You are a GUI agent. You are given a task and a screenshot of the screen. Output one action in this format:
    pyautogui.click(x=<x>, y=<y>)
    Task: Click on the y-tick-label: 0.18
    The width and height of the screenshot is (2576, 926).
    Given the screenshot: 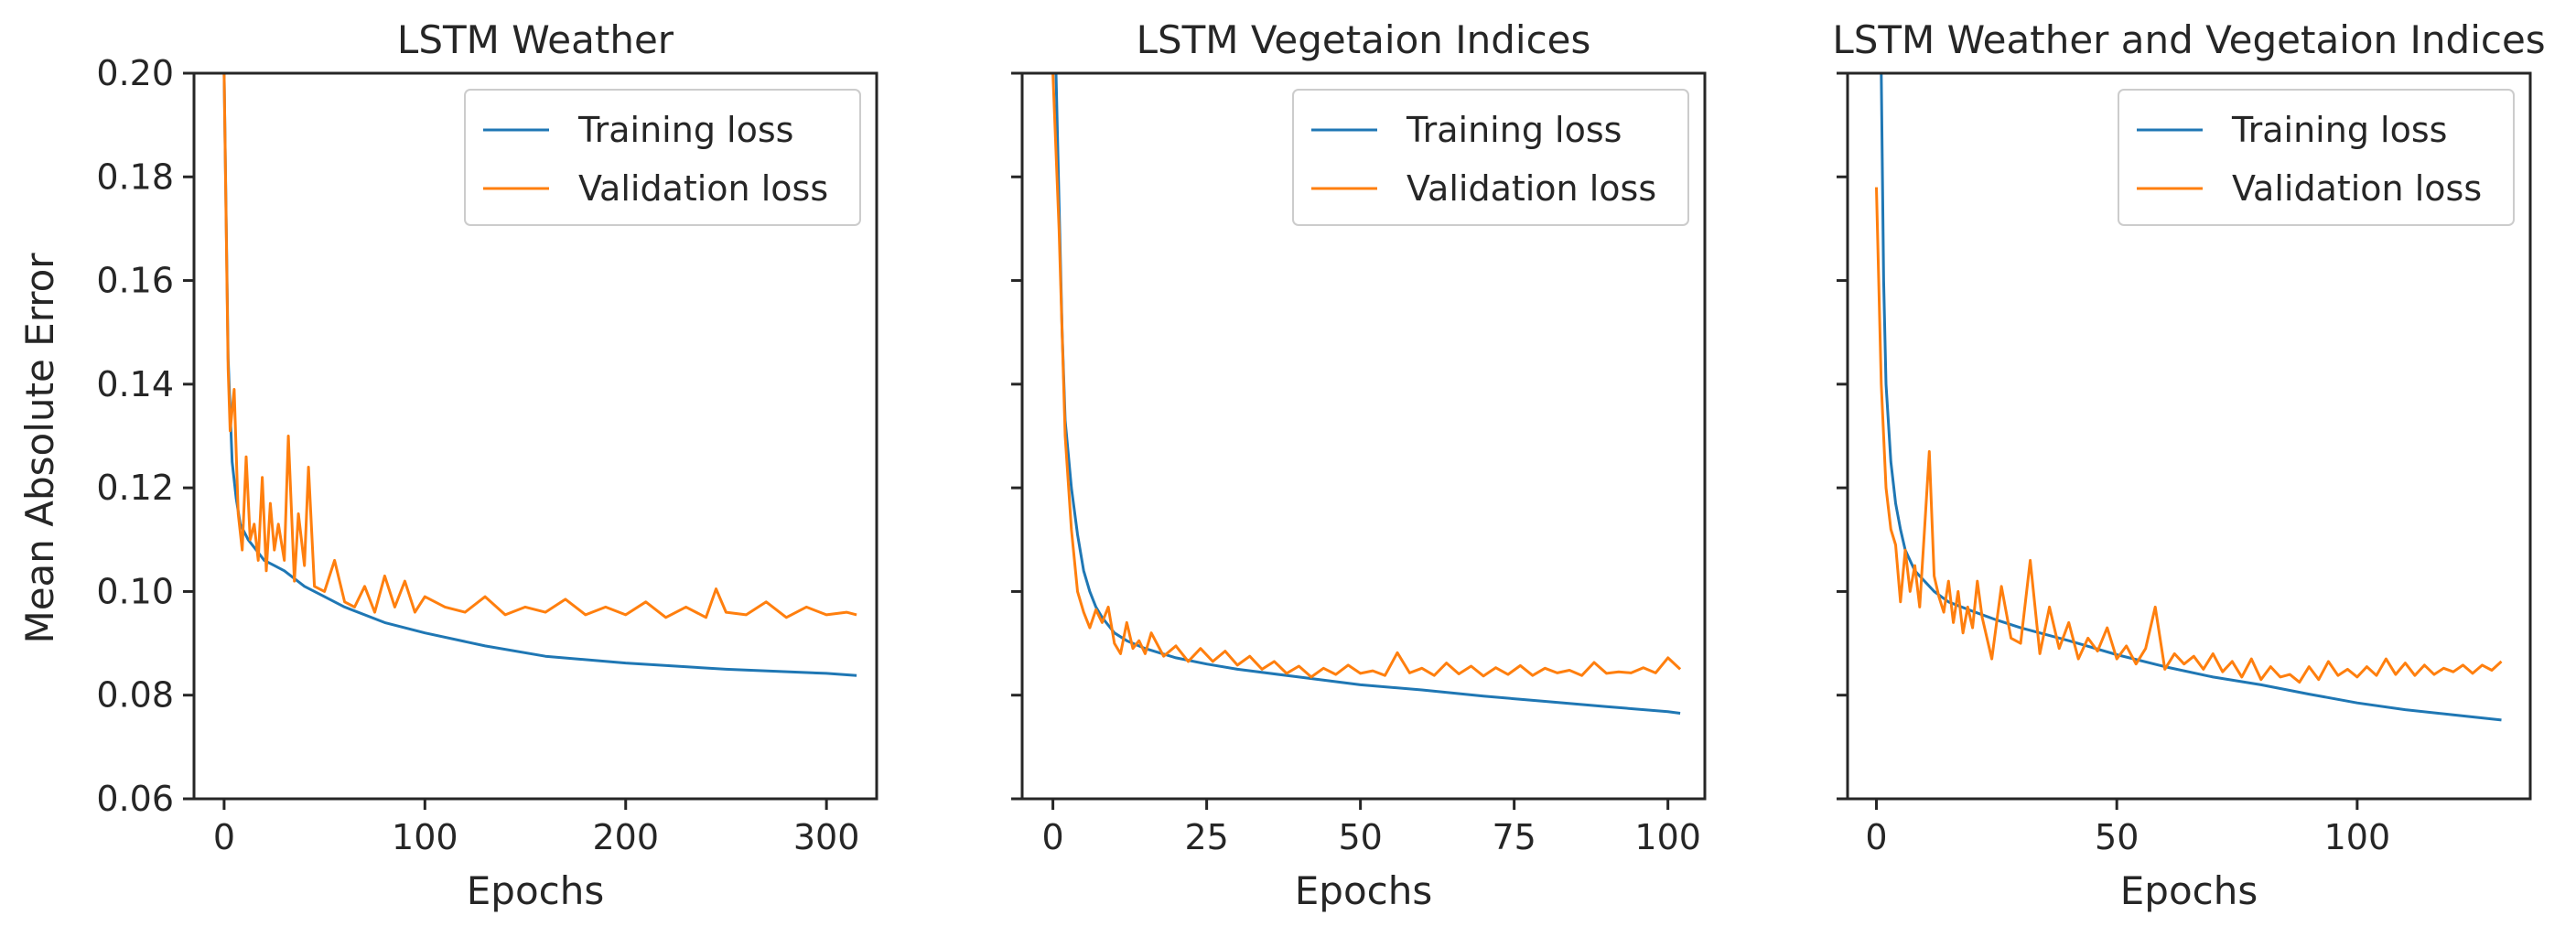 What is the action you would take?
    pyautogui.click(x=135, y=176)
    